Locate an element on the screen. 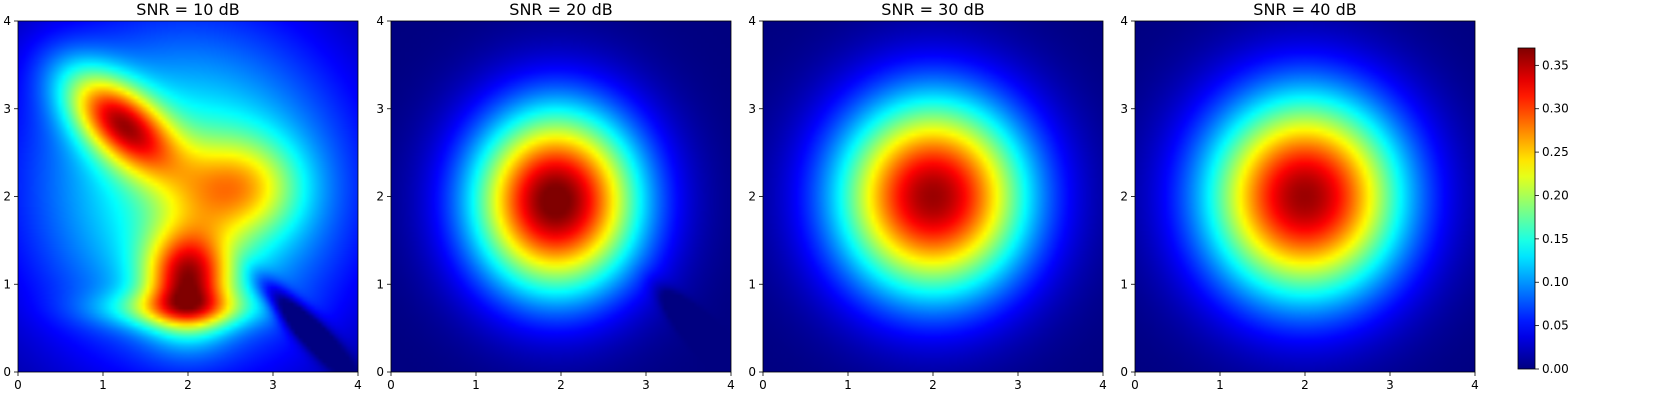 The height and width of the screenshot is (410, 1677). colorbar-tick-label: 0.10 is located at coordinates (1555, 282).